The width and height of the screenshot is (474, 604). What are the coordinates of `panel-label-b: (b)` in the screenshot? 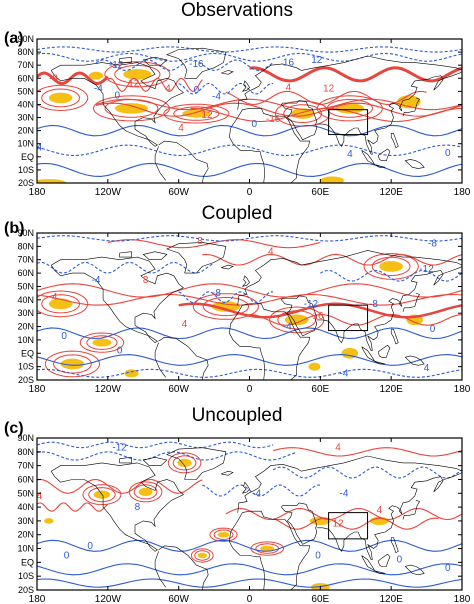 It's located at (14, 228).